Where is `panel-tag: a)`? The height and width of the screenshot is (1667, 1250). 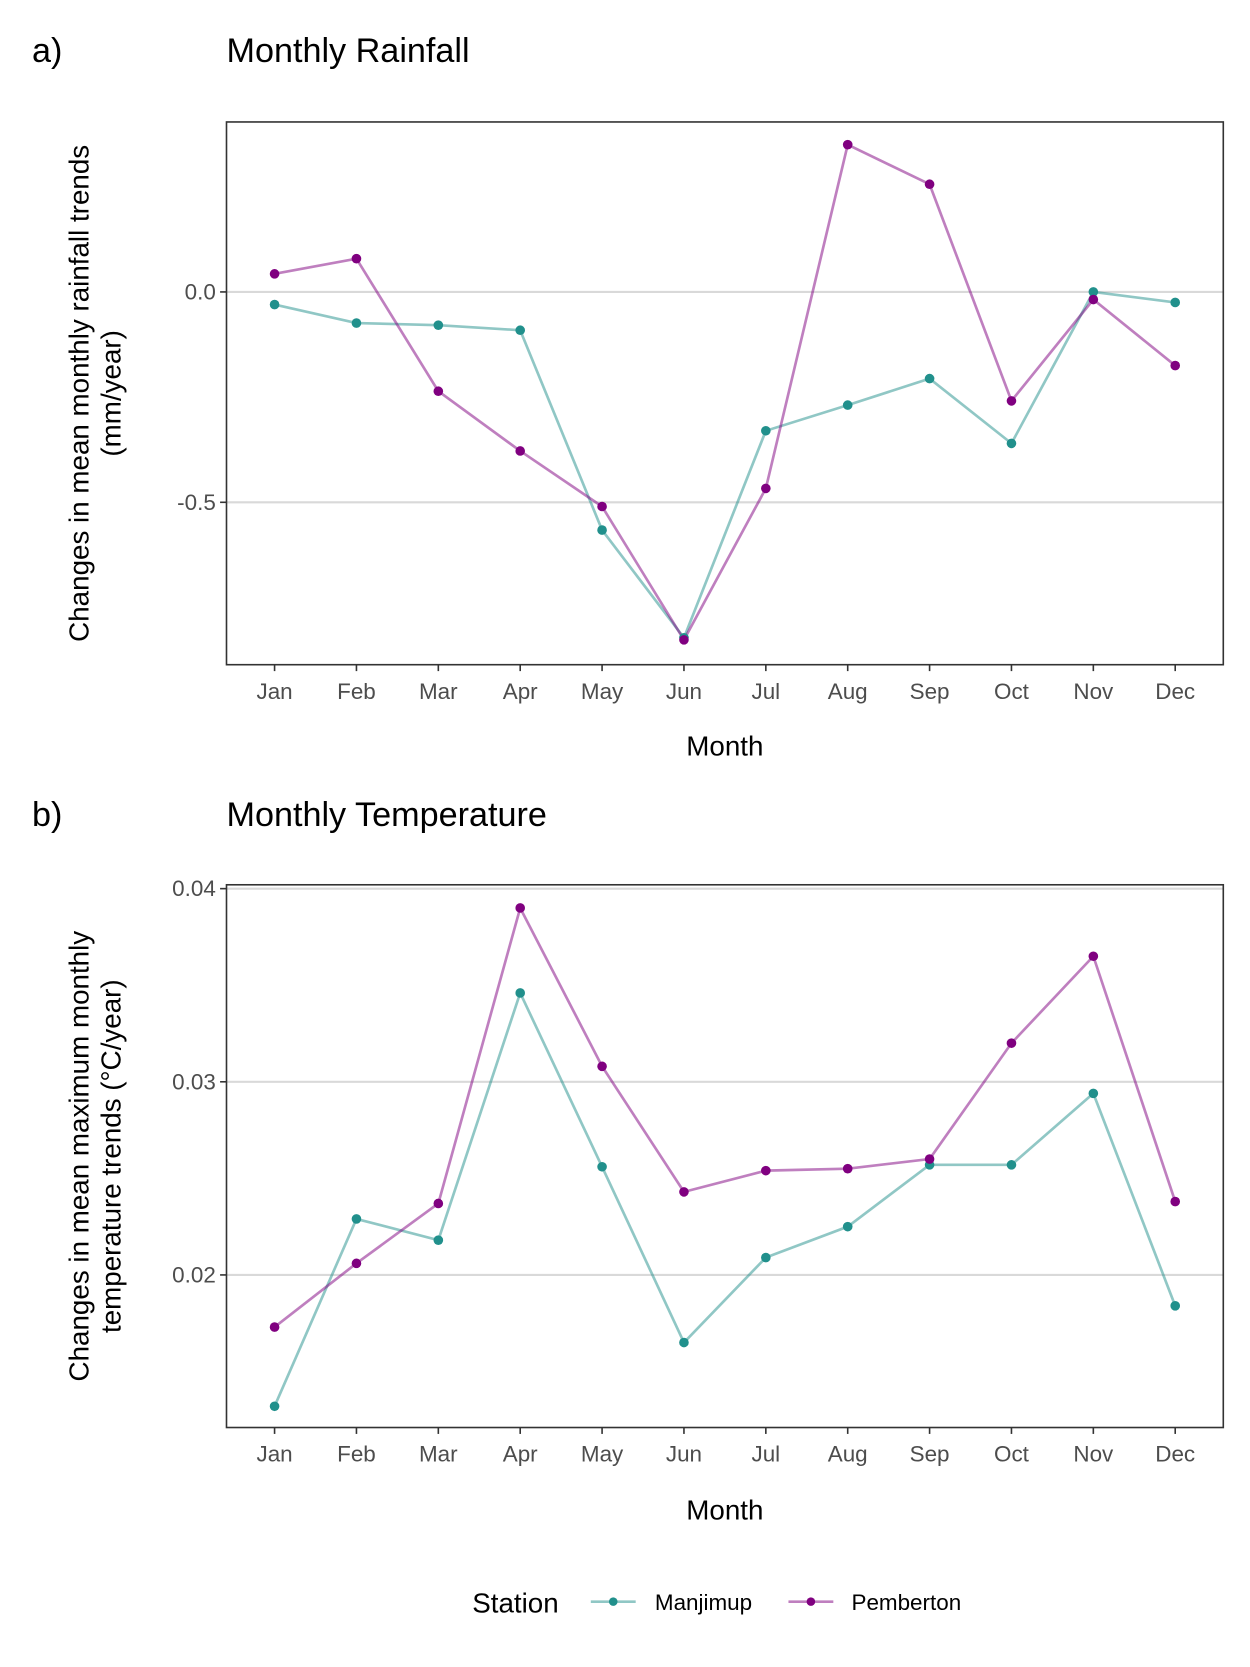
panel-tag: a) is located at coordinates (47, 51).